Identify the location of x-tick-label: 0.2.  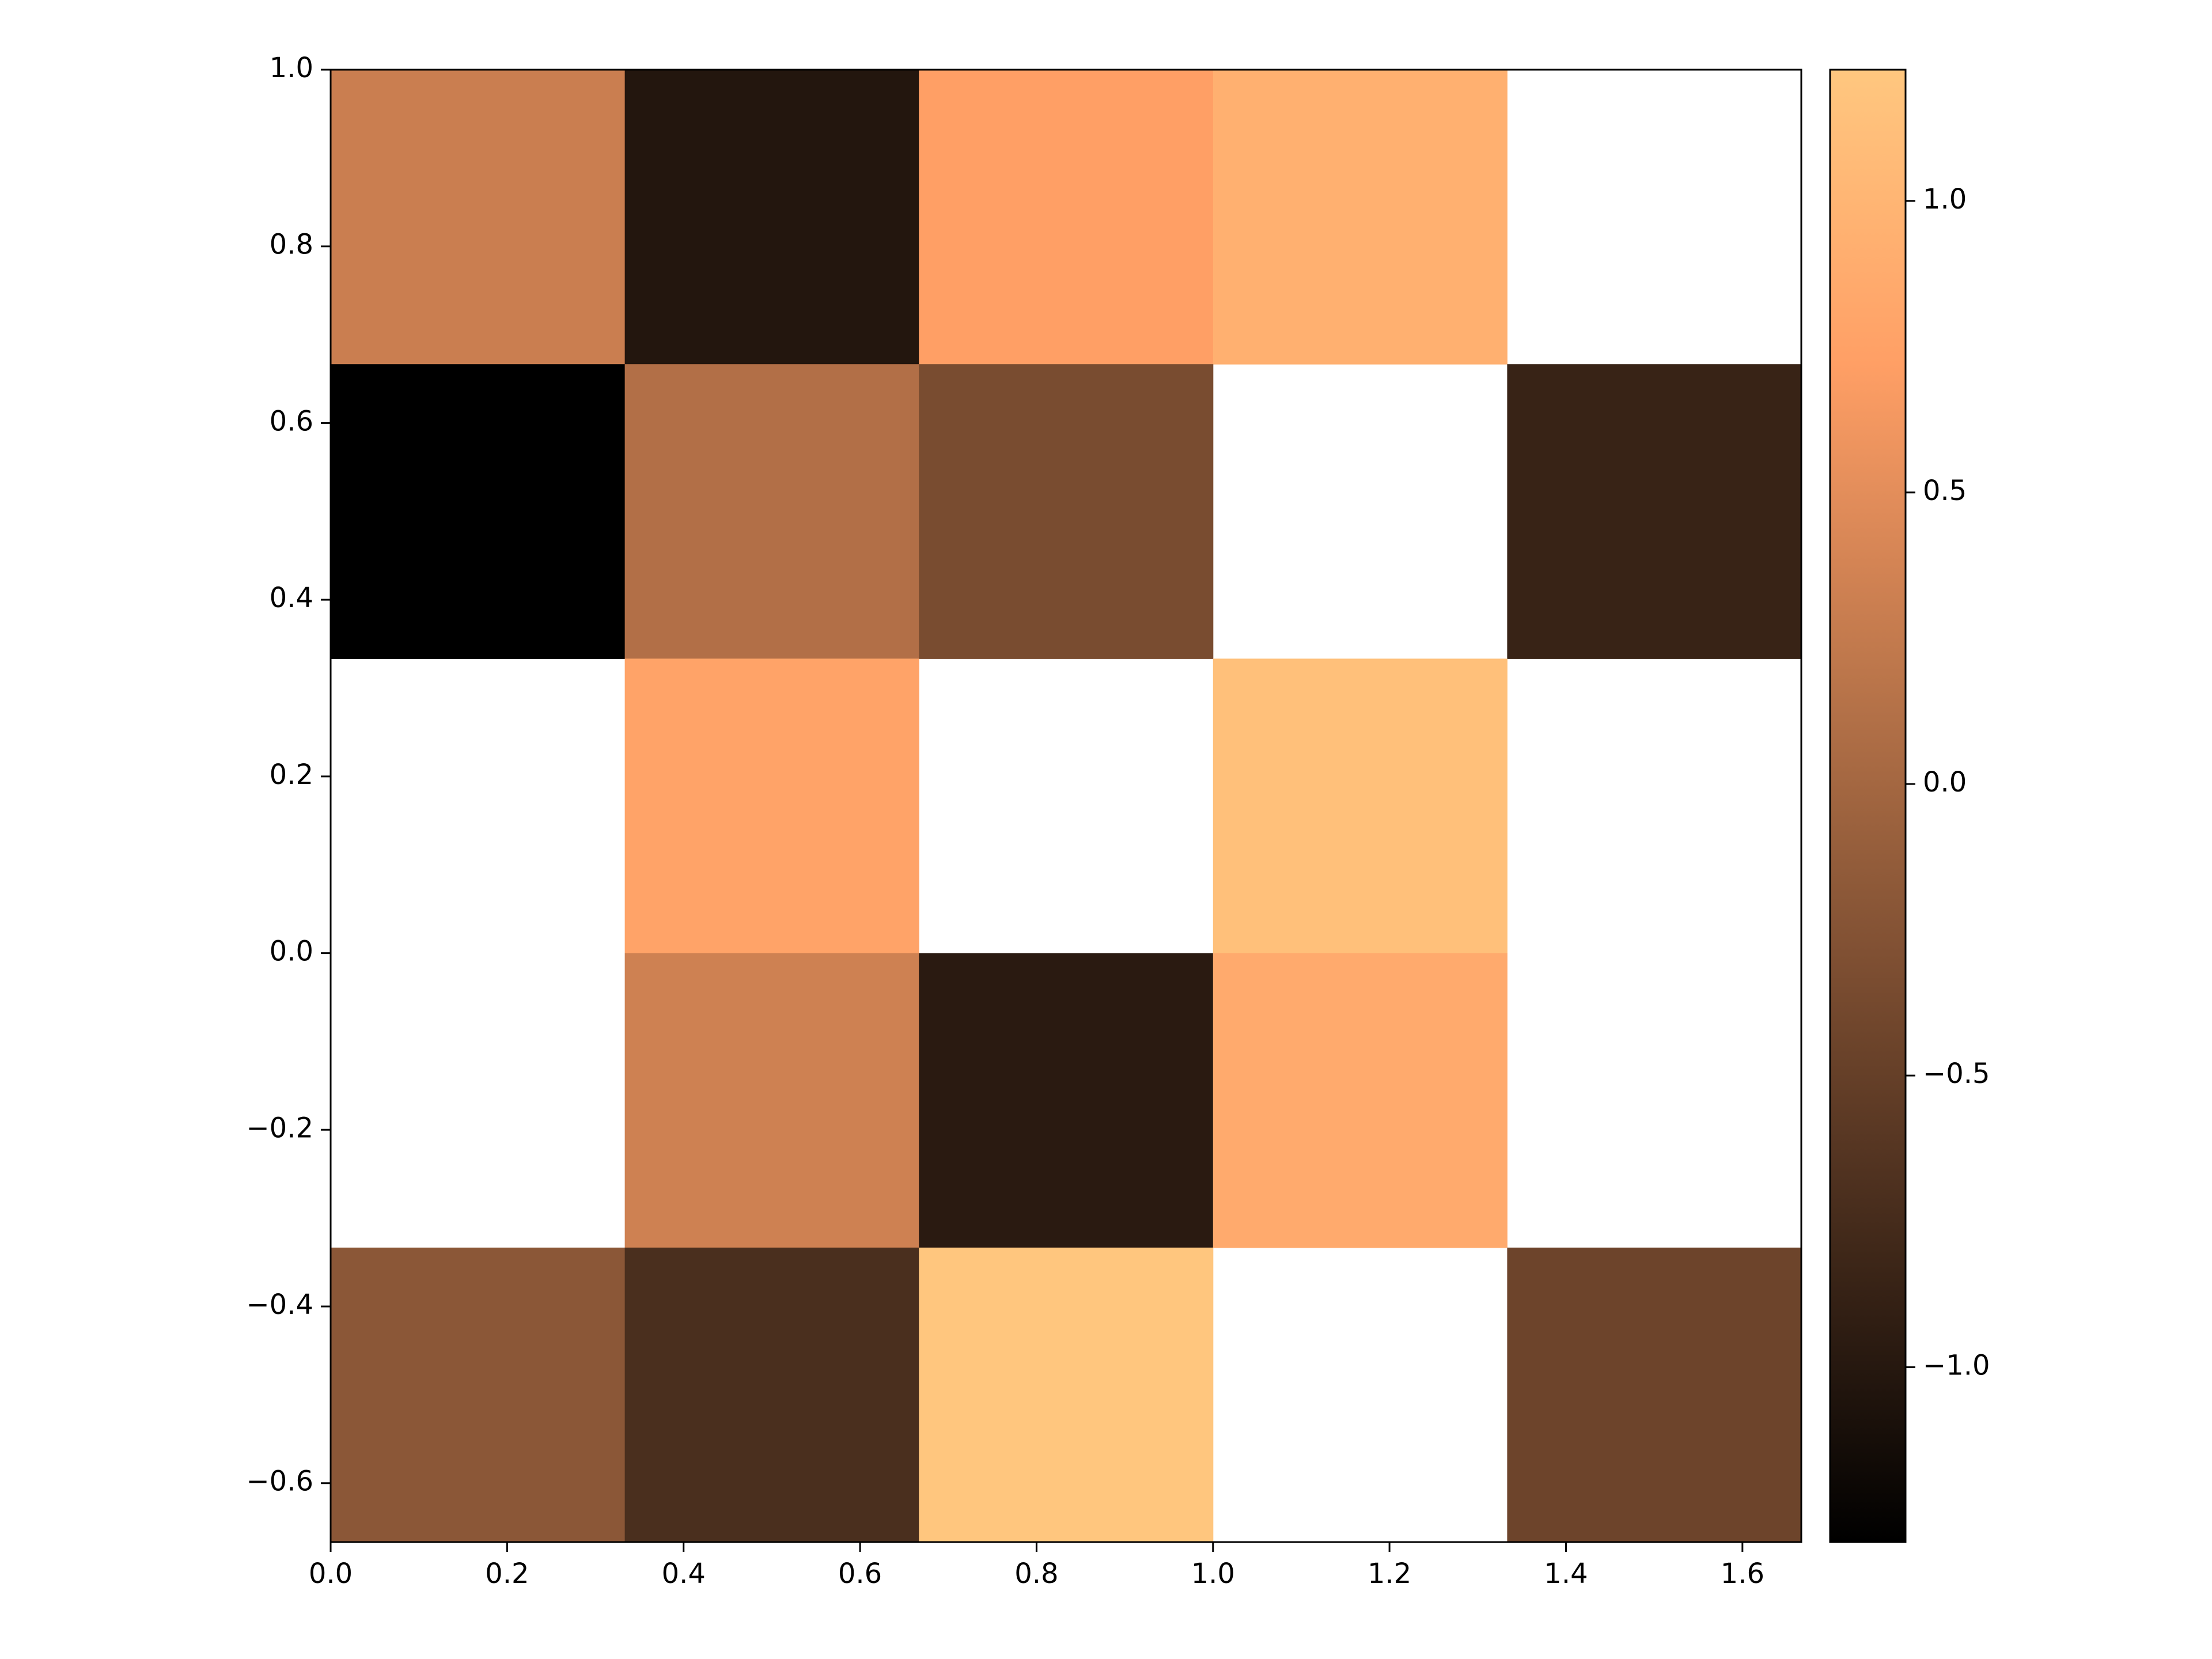
(507, 1574).